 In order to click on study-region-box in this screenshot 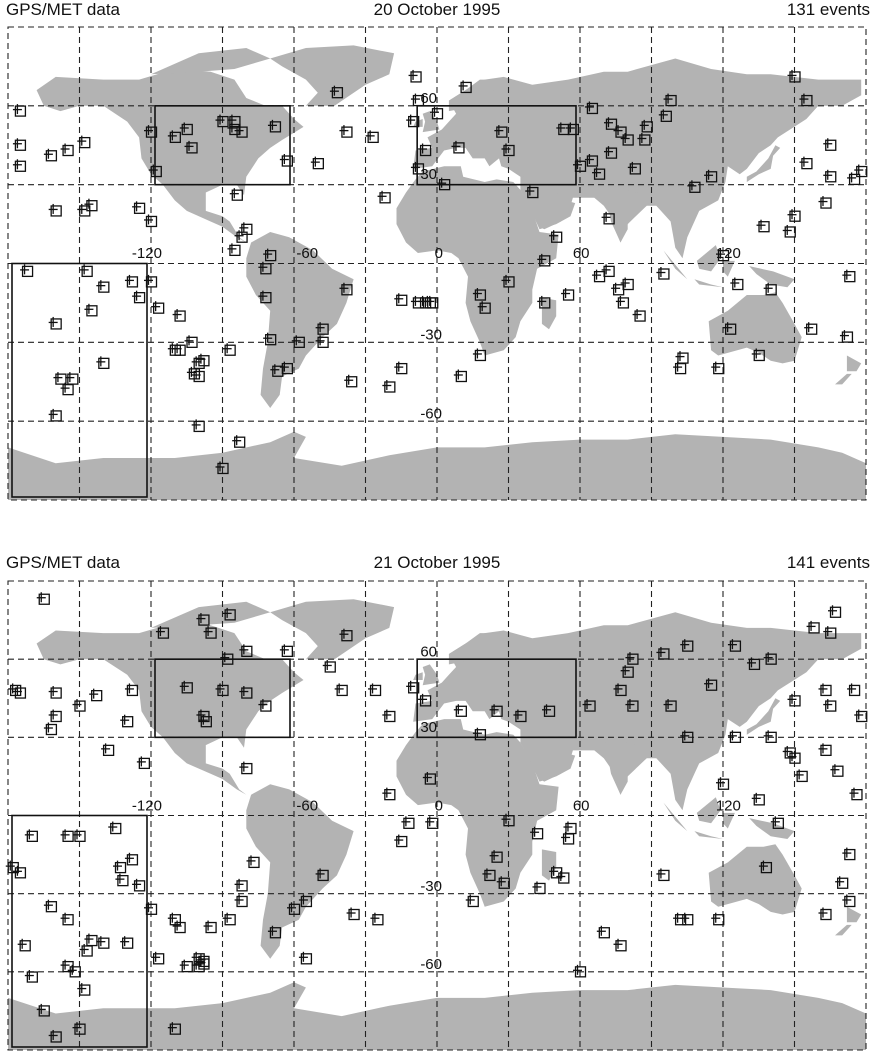, I will do `click(496, 698)`.